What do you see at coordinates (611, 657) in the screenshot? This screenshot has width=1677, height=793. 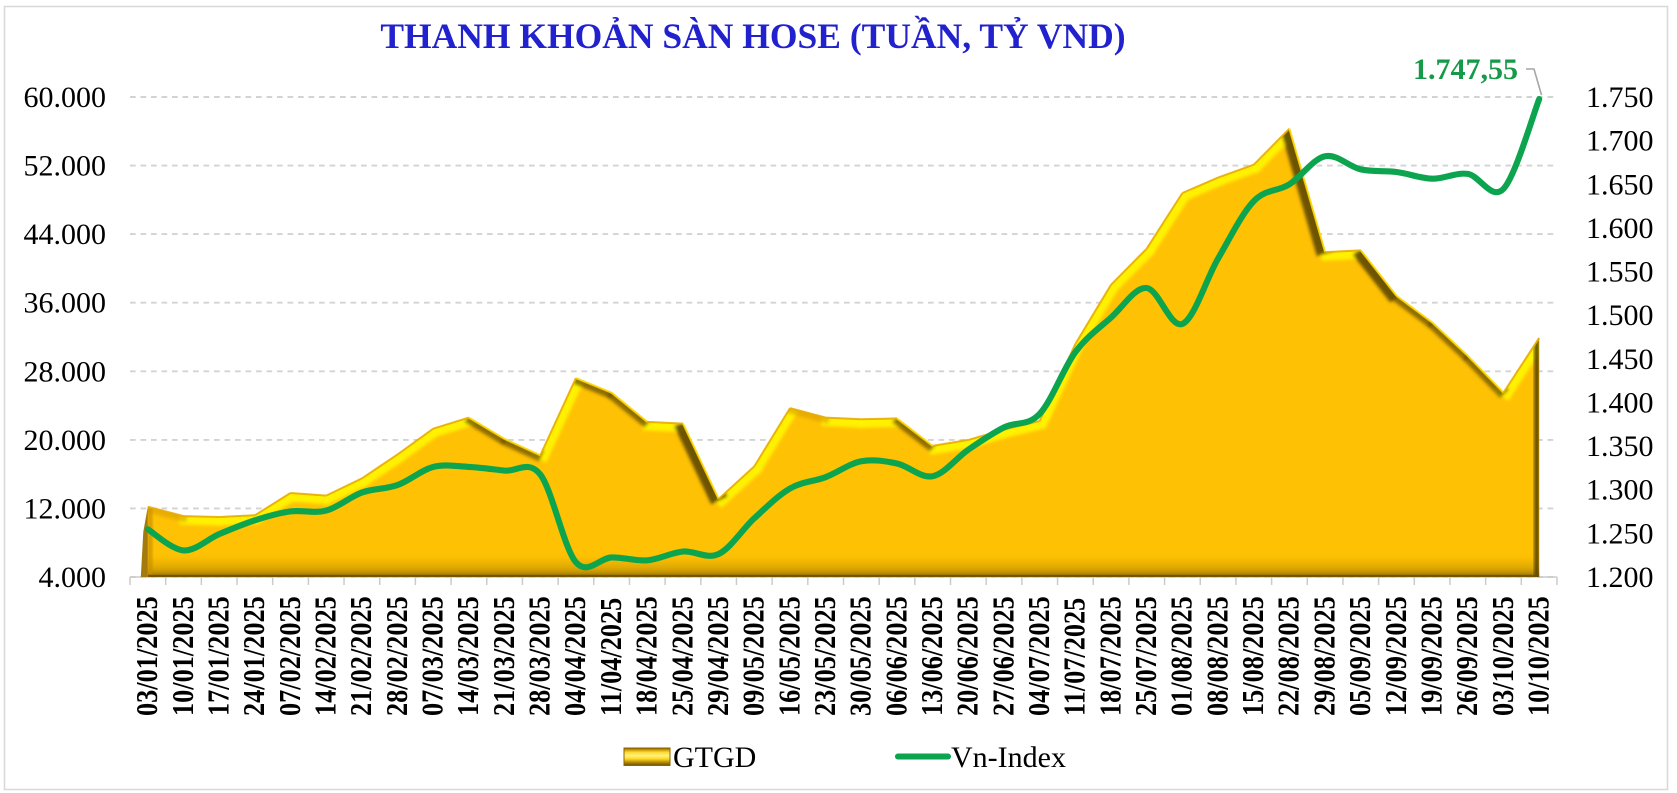 I see `svg-text: 11/04/2025` at bounding box center [611, 657].